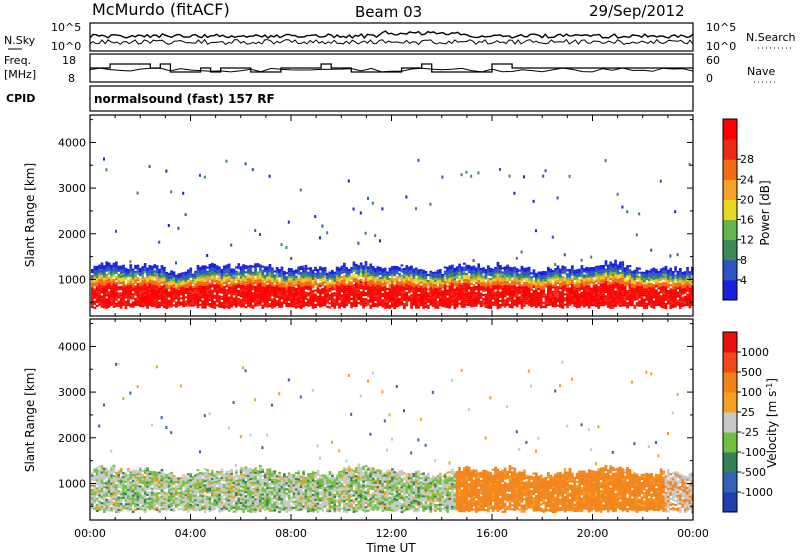  I want to click on heatmap-scatter, so click(260, 234).